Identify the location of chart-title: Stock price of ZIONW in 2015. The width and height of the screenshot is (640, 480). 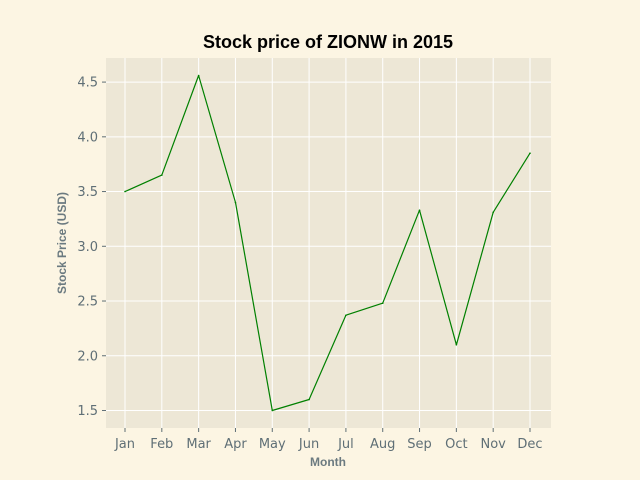
(328, 42).